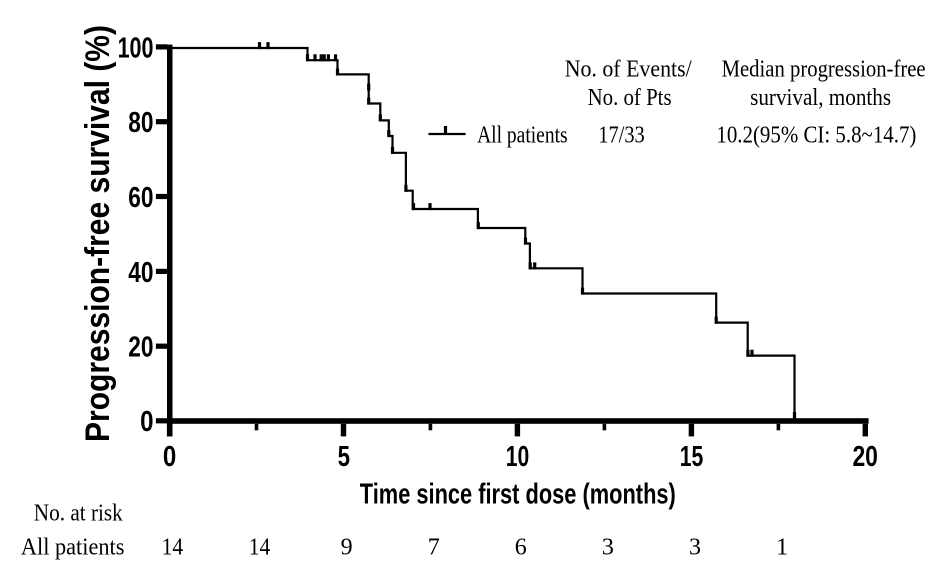 This screenshot has width=931, height=586. I want to click on svg-text: 15, so click(692, 457).